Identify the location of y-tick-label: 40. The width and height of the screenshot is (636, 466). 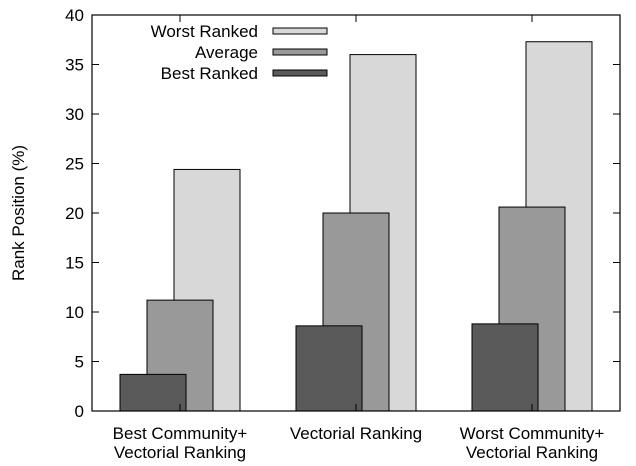
(74, 15).